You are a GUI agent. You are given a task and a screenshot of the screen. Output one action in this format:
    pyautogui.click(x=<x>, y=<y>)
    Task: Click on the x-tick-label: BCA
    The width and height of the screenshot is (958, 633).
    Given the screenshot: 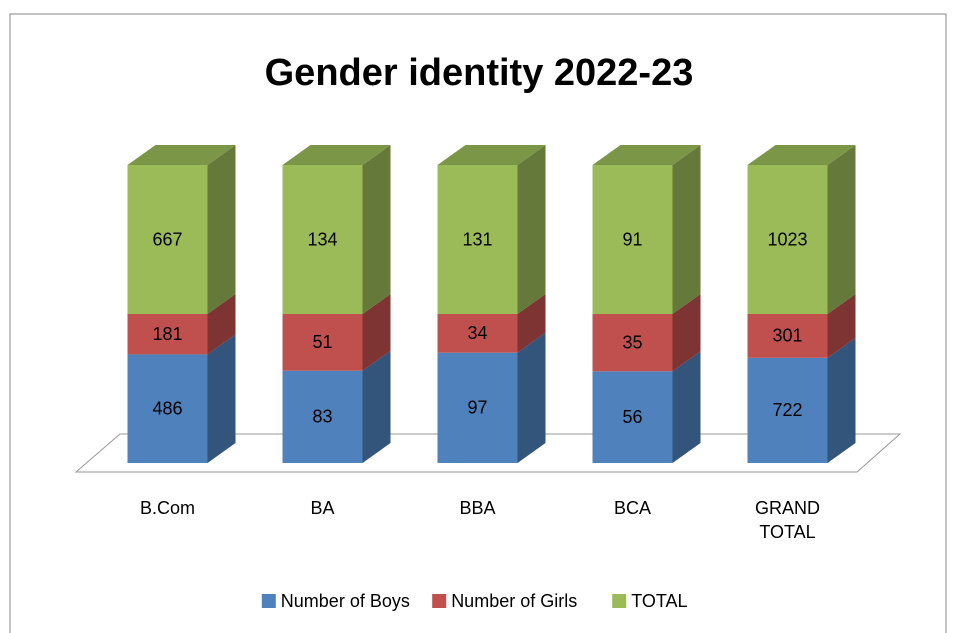 What is the action you would take?
    pyautogui.click(x=632, y=508)
    